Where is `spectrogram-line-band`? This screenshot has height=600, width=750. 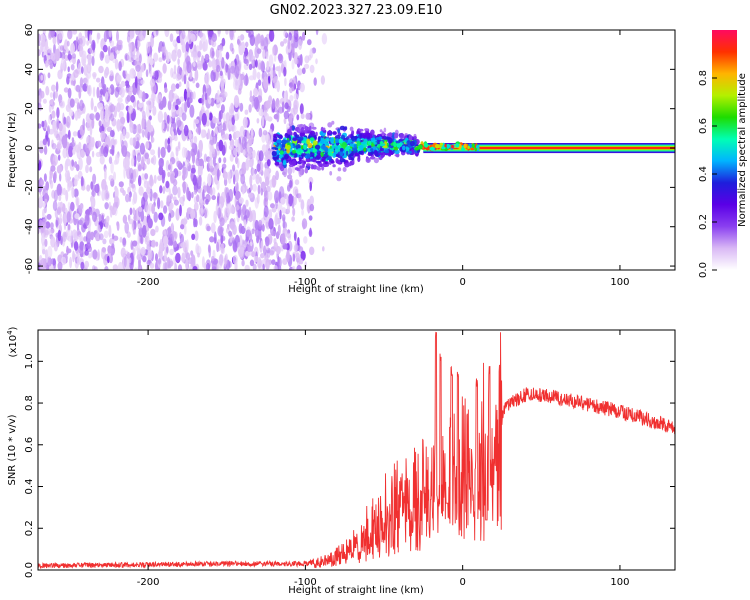
spectrogram-line-band is located at coordinates (549, 145).